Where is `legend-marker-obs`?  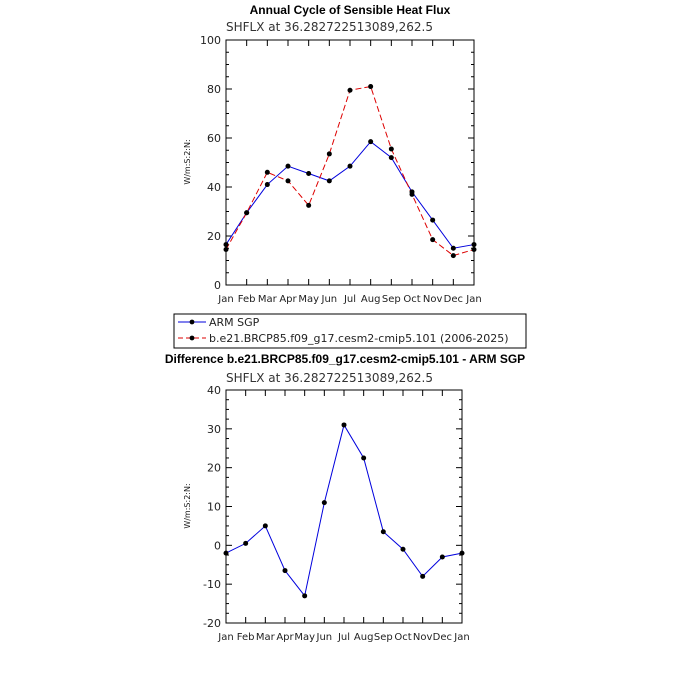
legend-marker-obs is located at coordinates (192, 322).